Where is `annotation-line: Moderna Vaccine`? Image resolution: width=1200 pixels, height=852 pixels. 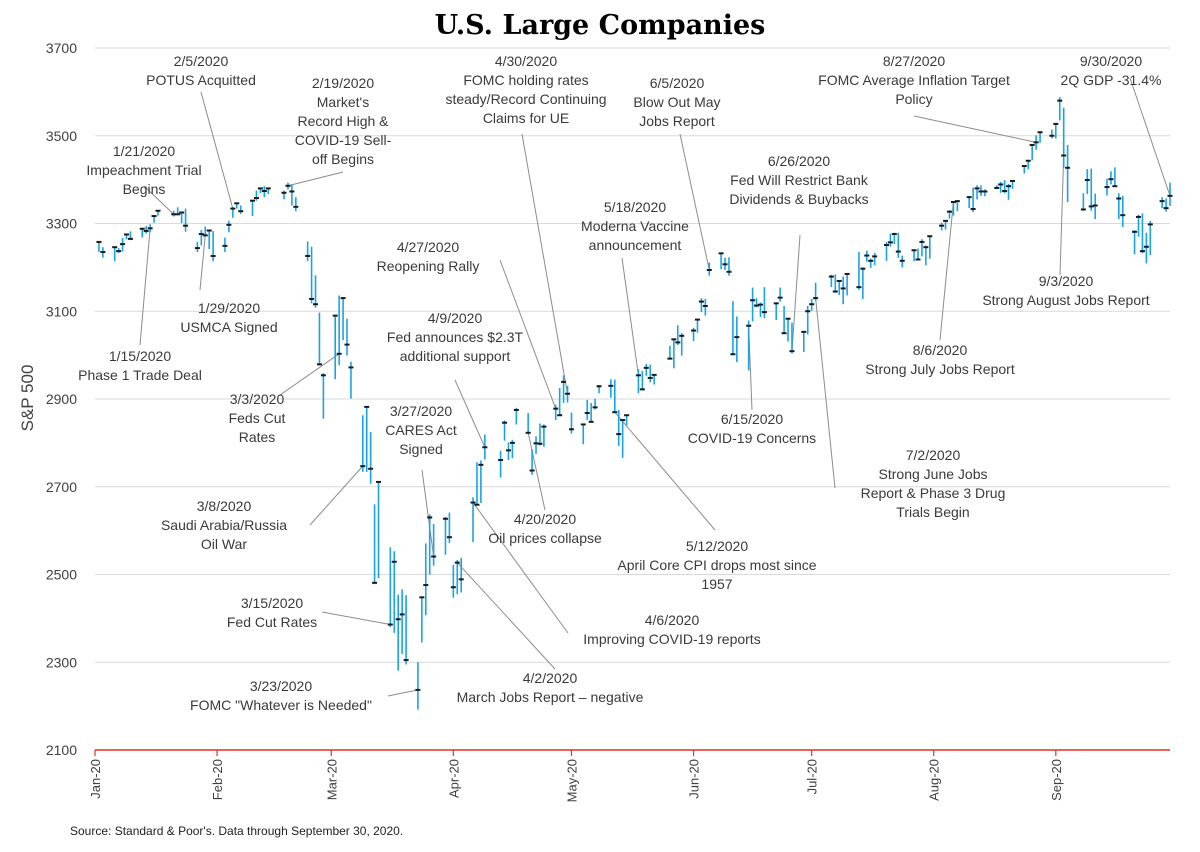 annotation-line: Moderna Vaccine is located at coordinates (635, 226).